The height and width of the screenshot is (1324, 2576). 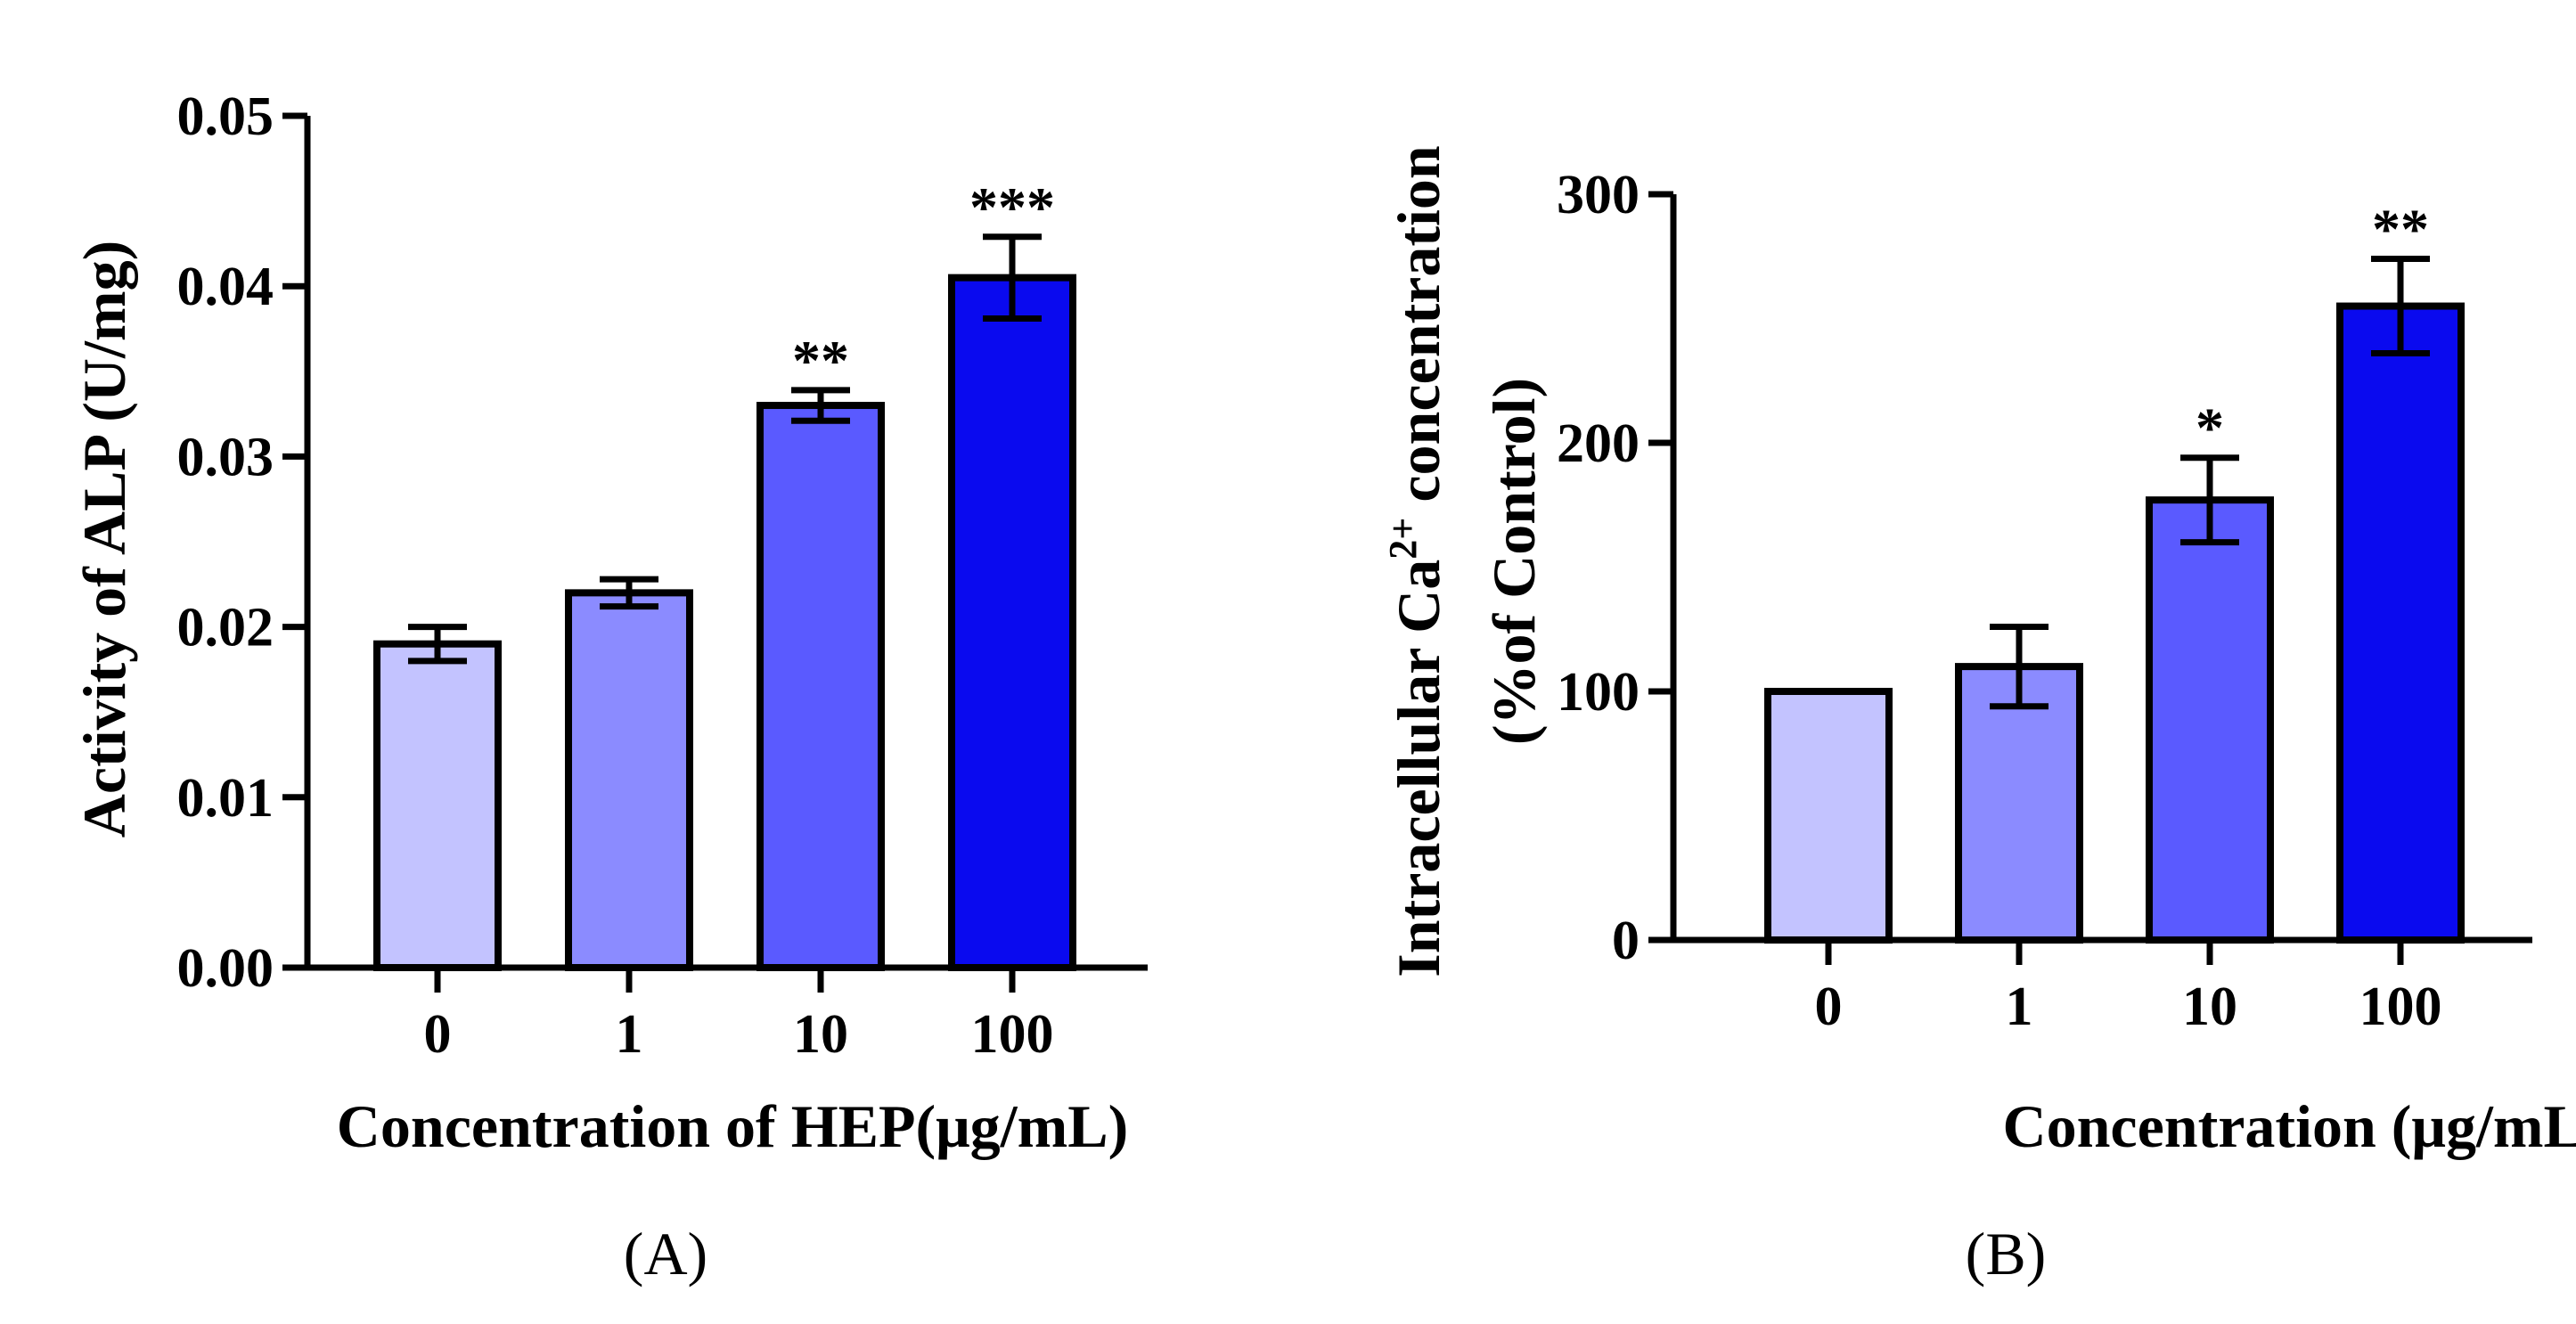 What do you see at coordinates (2312, 329) in the screenshot?
I see `panel-b-significance-marks: ***` at bounding box center [2312, 329].